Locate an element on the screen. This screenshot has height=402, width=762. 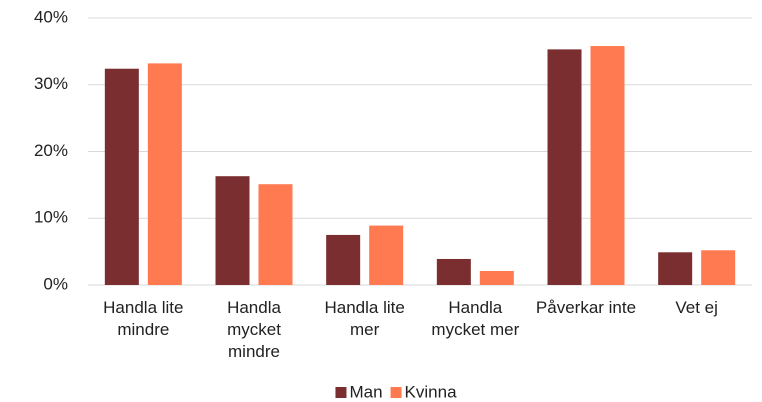
y-tick-label: 40% is located at coordinates (51, 16).